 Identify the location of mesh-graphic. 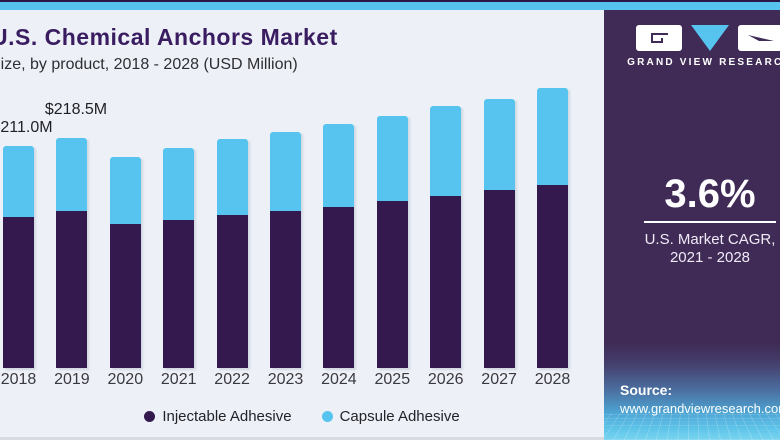
(692, 392).